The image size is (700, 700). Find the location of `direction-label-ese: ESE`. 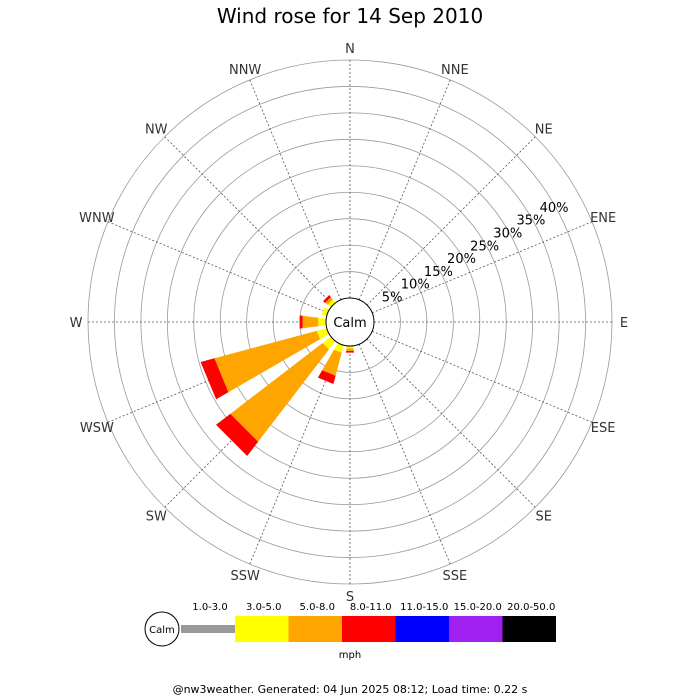

direction-label-ese: ESE is located at coordinates (603, 428).